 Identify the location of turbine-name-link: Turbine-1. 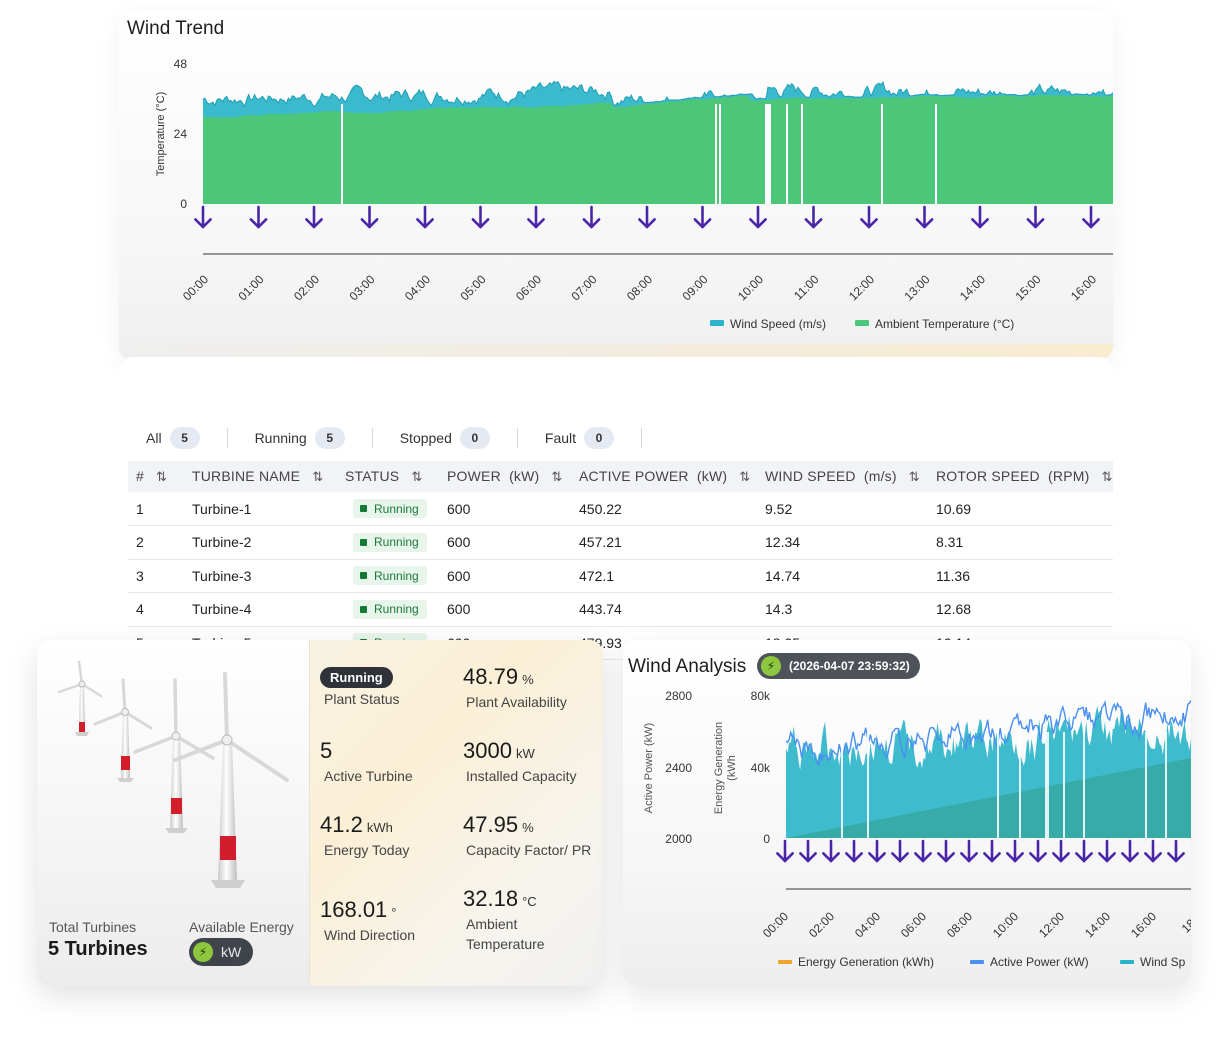
(260, 509).